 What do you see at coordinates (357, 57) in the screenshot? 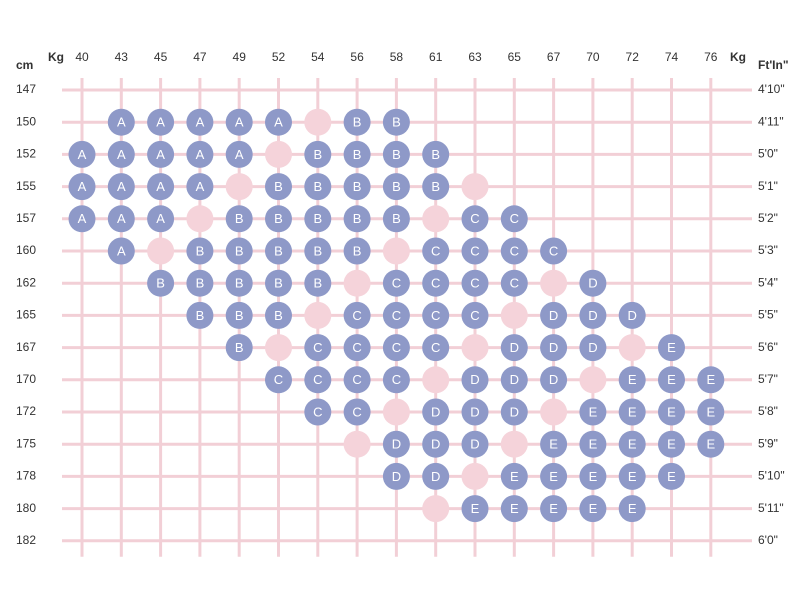
I see `kg-label: 56` at bounding box center [357, 57].